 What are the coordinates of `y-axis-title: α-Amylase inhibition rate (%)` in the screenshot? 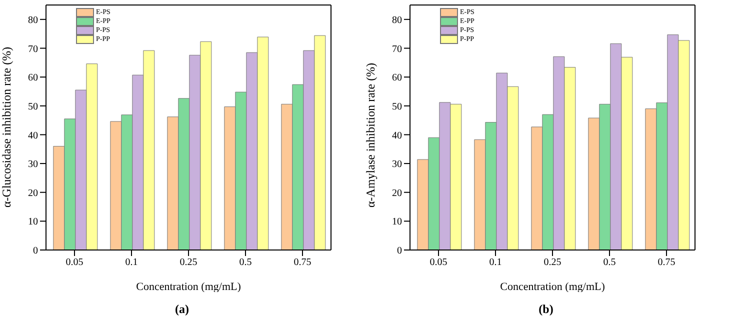 It's located at (370, 135).